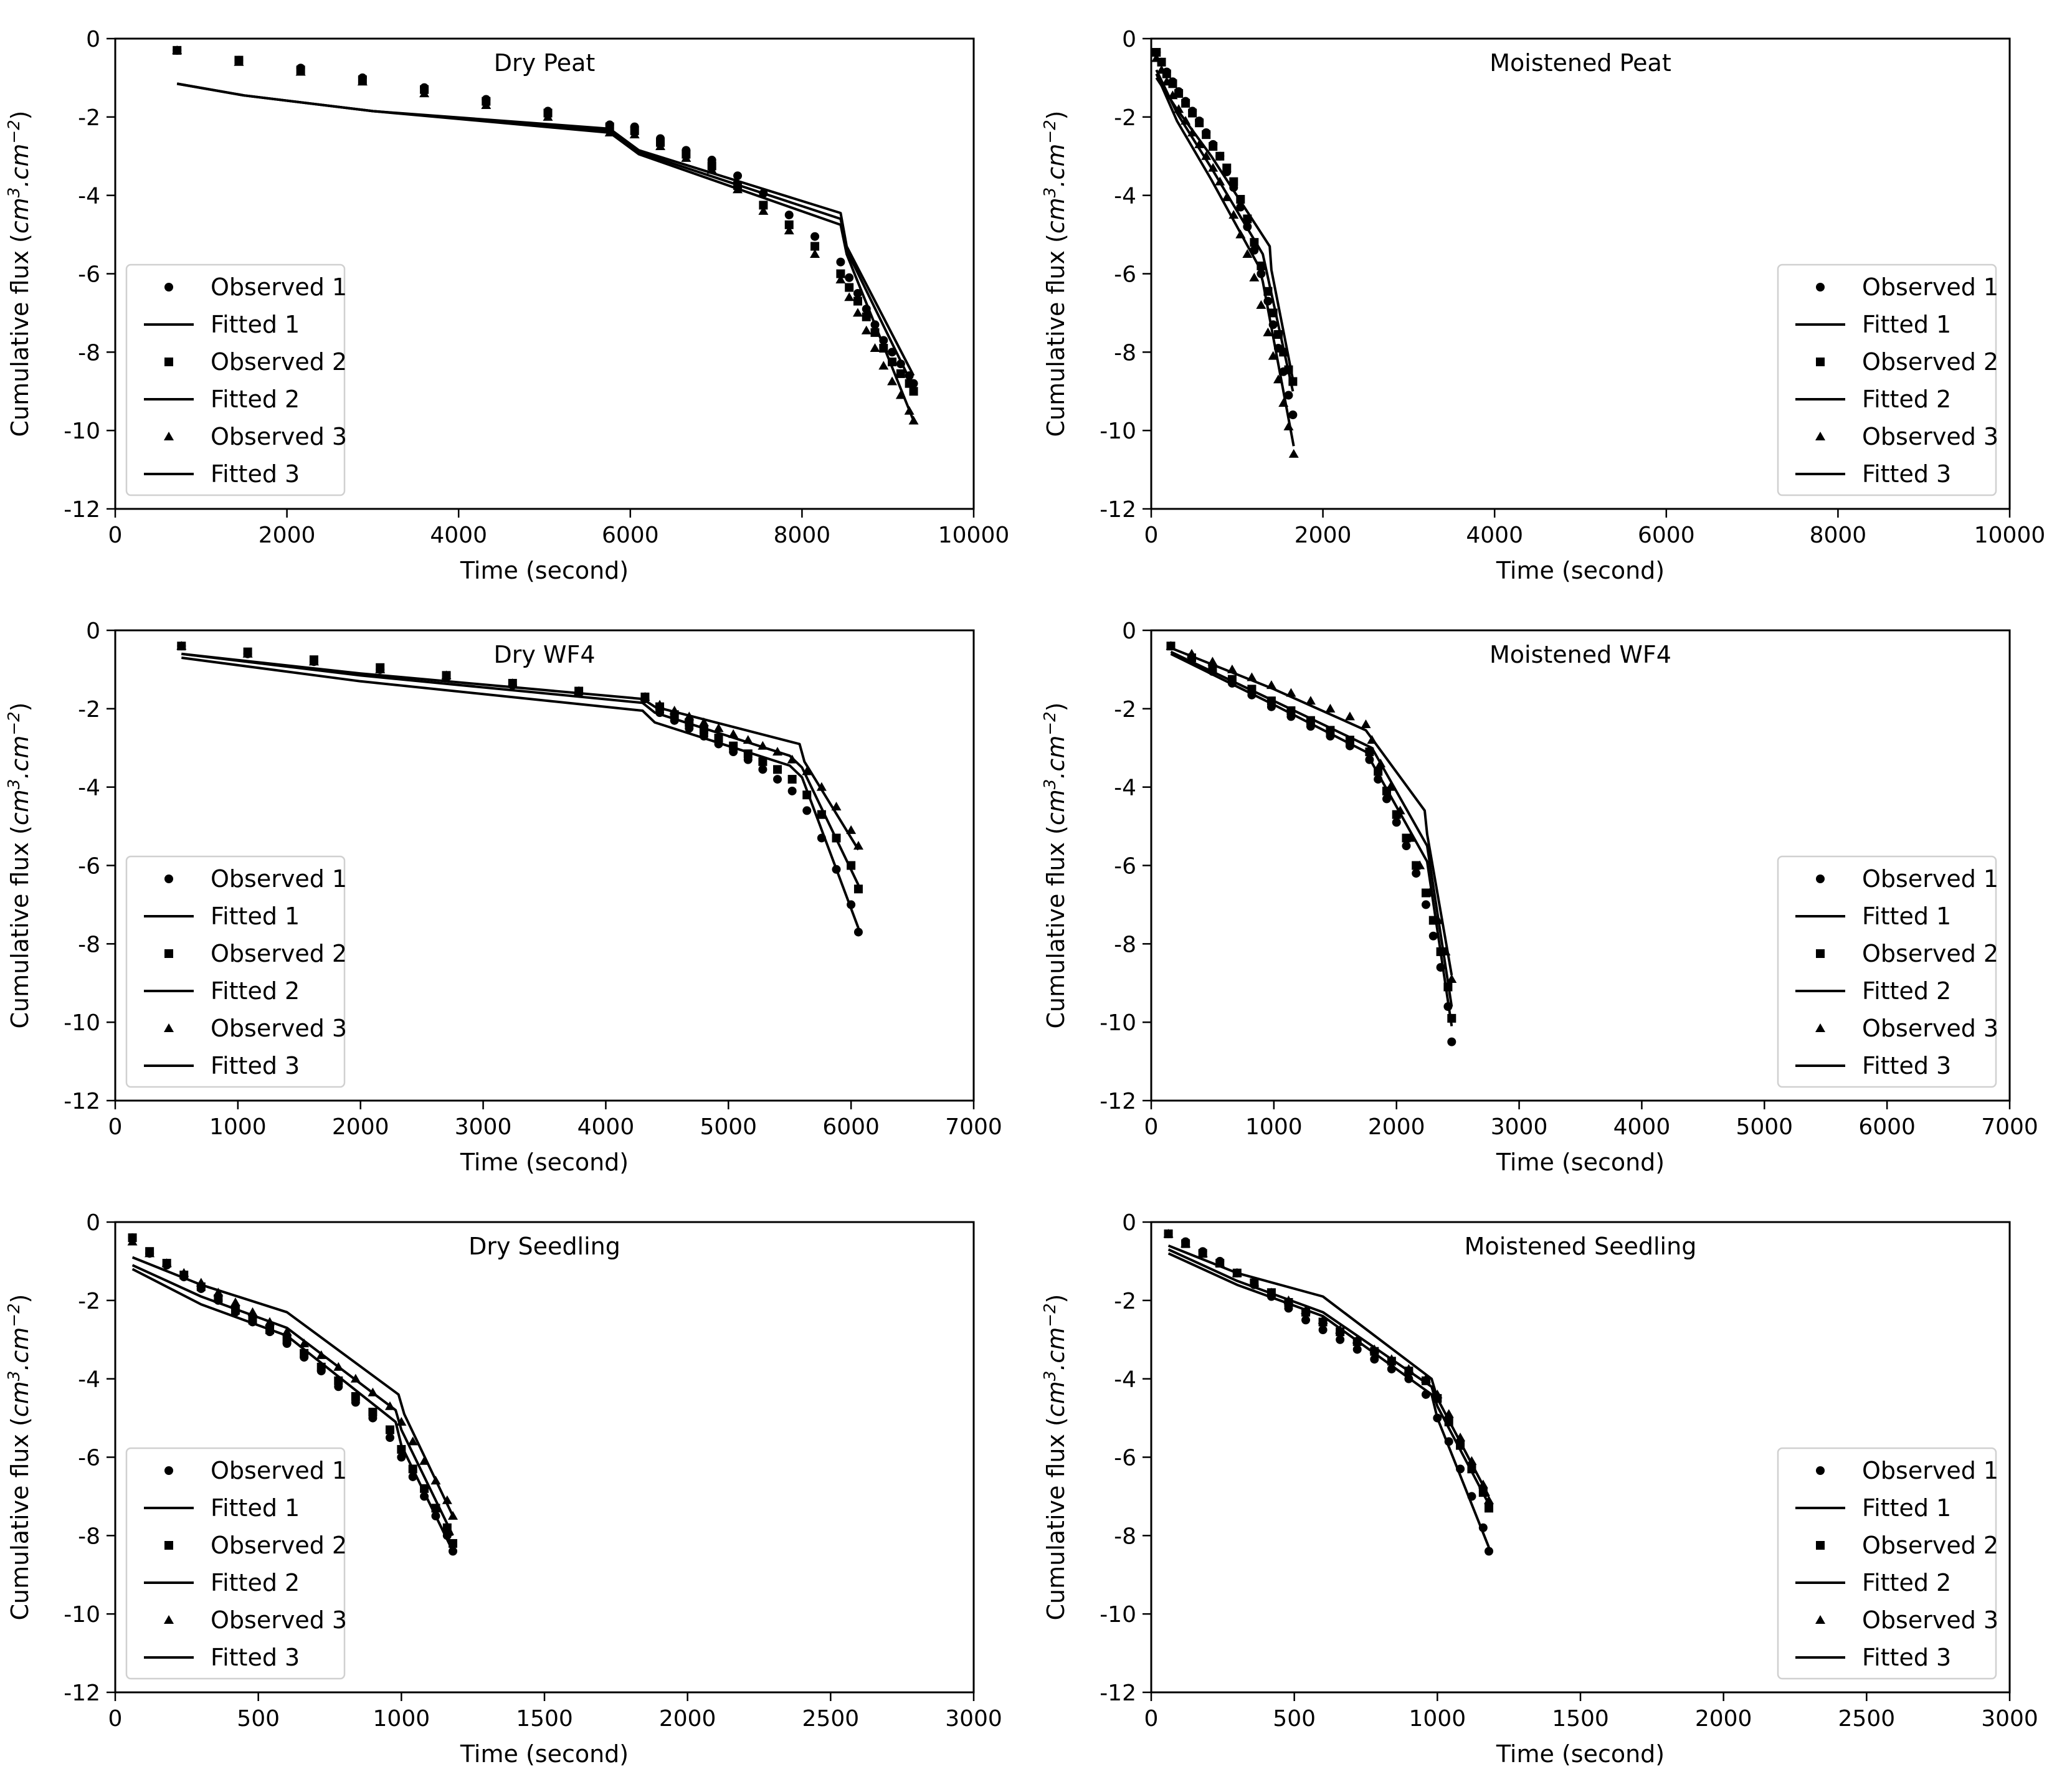 This screenshot has width=2062, height=1792. Describe the element at coordinates (14, 1376) in the screenshot. I see `ylabel-sup1: 3` at that location.